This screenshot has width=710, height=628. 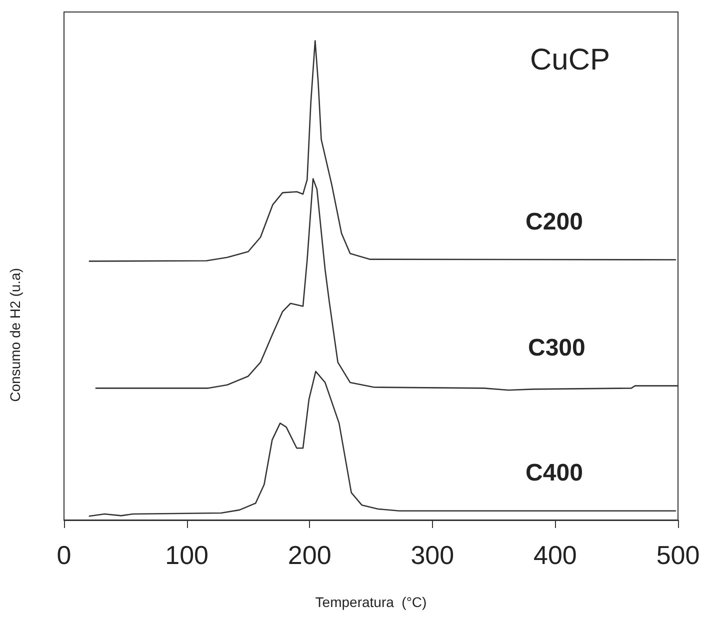 I want to click on x-tick-label: 300, so click(x=432, y=555).